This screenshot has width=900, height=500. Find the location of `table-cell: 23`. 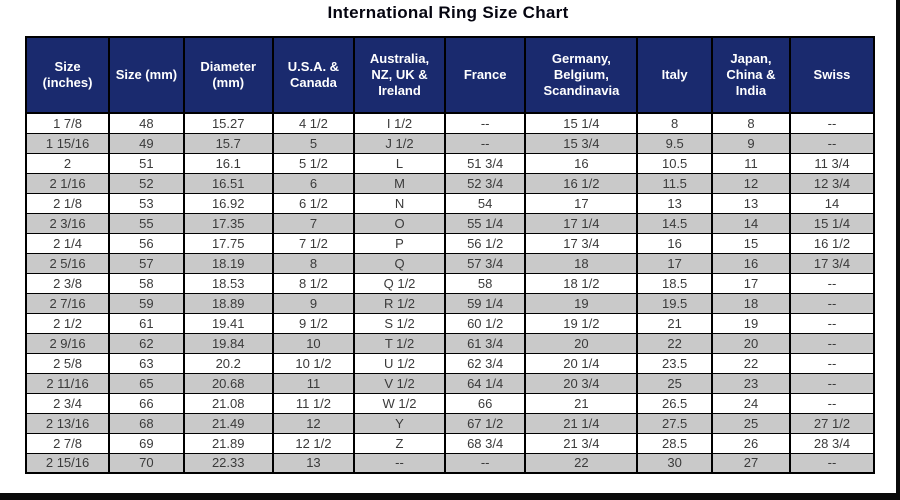

table-cell: 23 is located at coordinates (750, 382).